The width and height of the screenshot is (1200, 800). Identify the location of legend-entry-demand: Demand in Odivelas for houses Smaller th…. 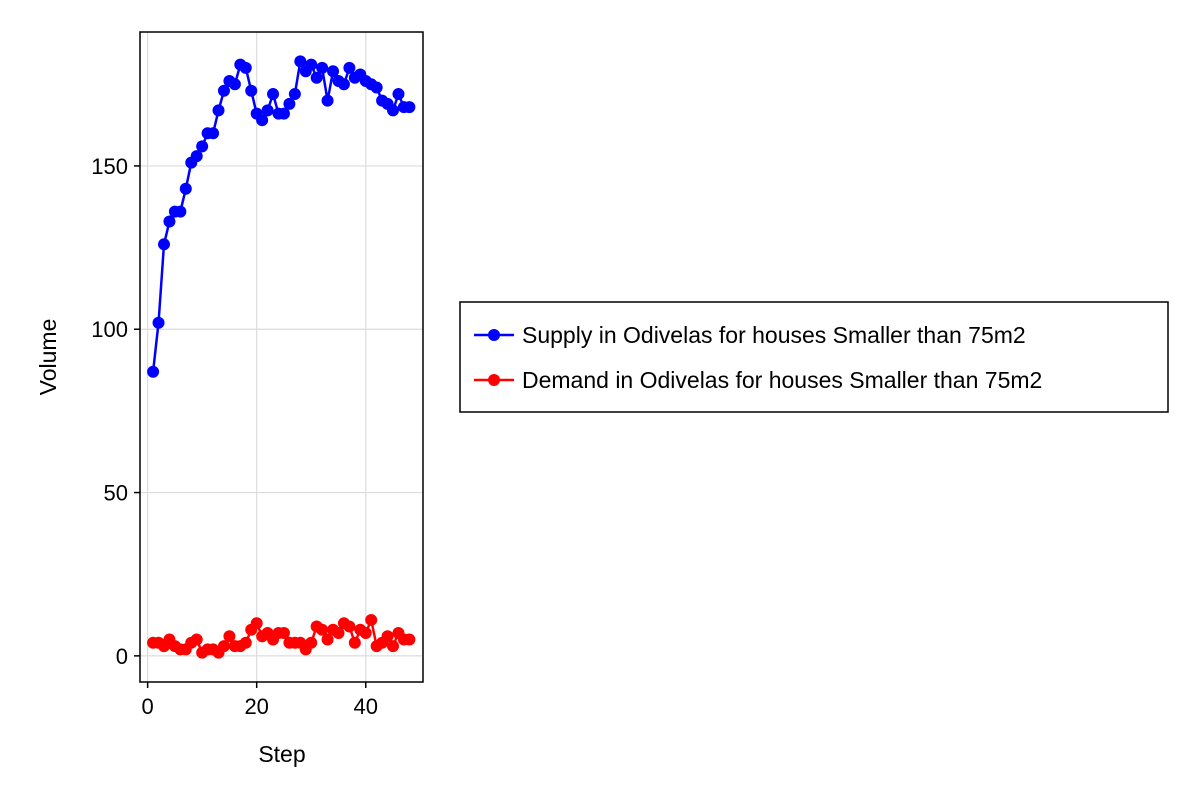
(758, 380).